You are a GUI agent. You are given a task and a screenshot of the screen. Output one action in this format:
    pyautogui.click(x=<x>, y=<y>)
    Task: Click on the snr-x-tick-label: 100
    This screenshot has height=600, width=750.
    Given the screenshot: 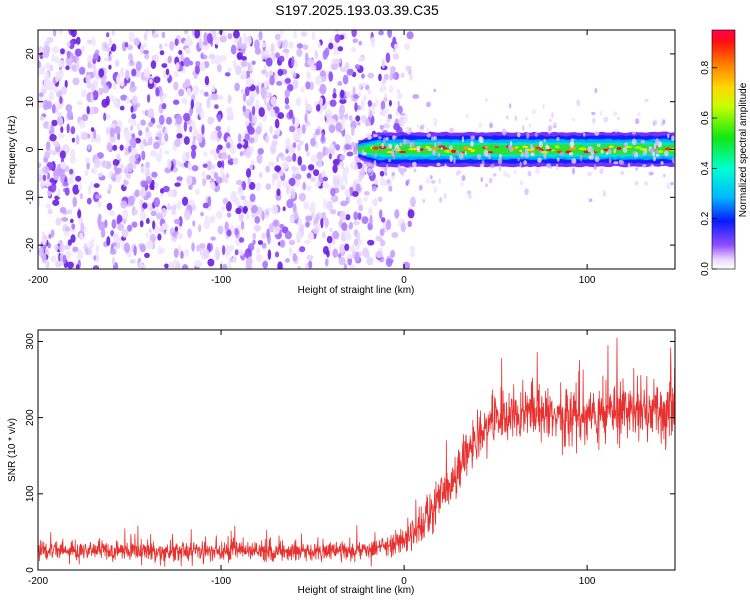 What is the action you would take?
    pyautogui.click(x=587, y=581)
    